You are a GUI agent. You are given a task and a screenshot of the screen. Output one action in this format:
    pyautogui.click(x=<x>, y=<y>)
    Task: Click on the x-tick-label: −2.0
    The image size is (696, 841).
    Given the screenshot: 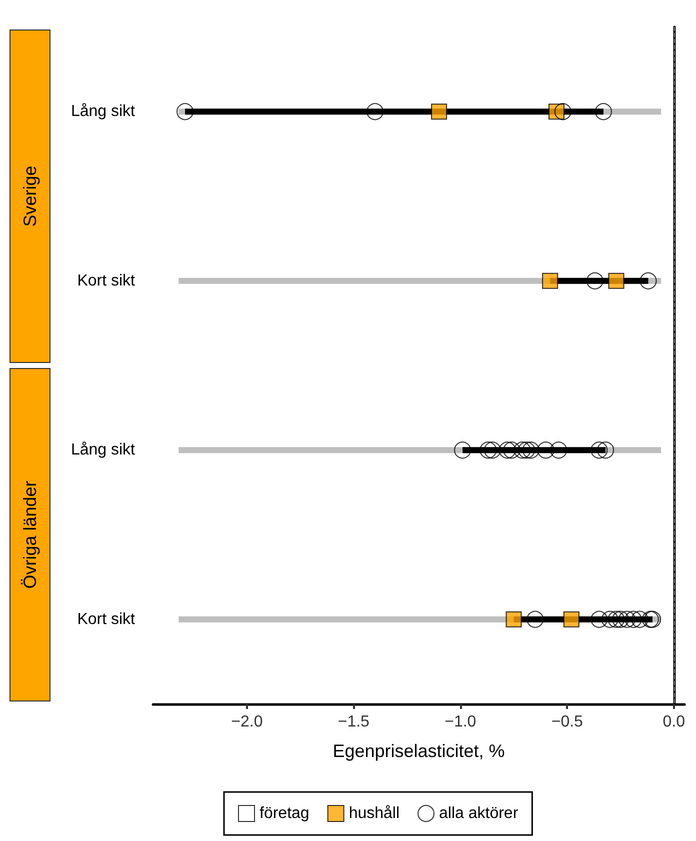 What is the action you would take?
    pyautogui.click(x=247, y=722)
    